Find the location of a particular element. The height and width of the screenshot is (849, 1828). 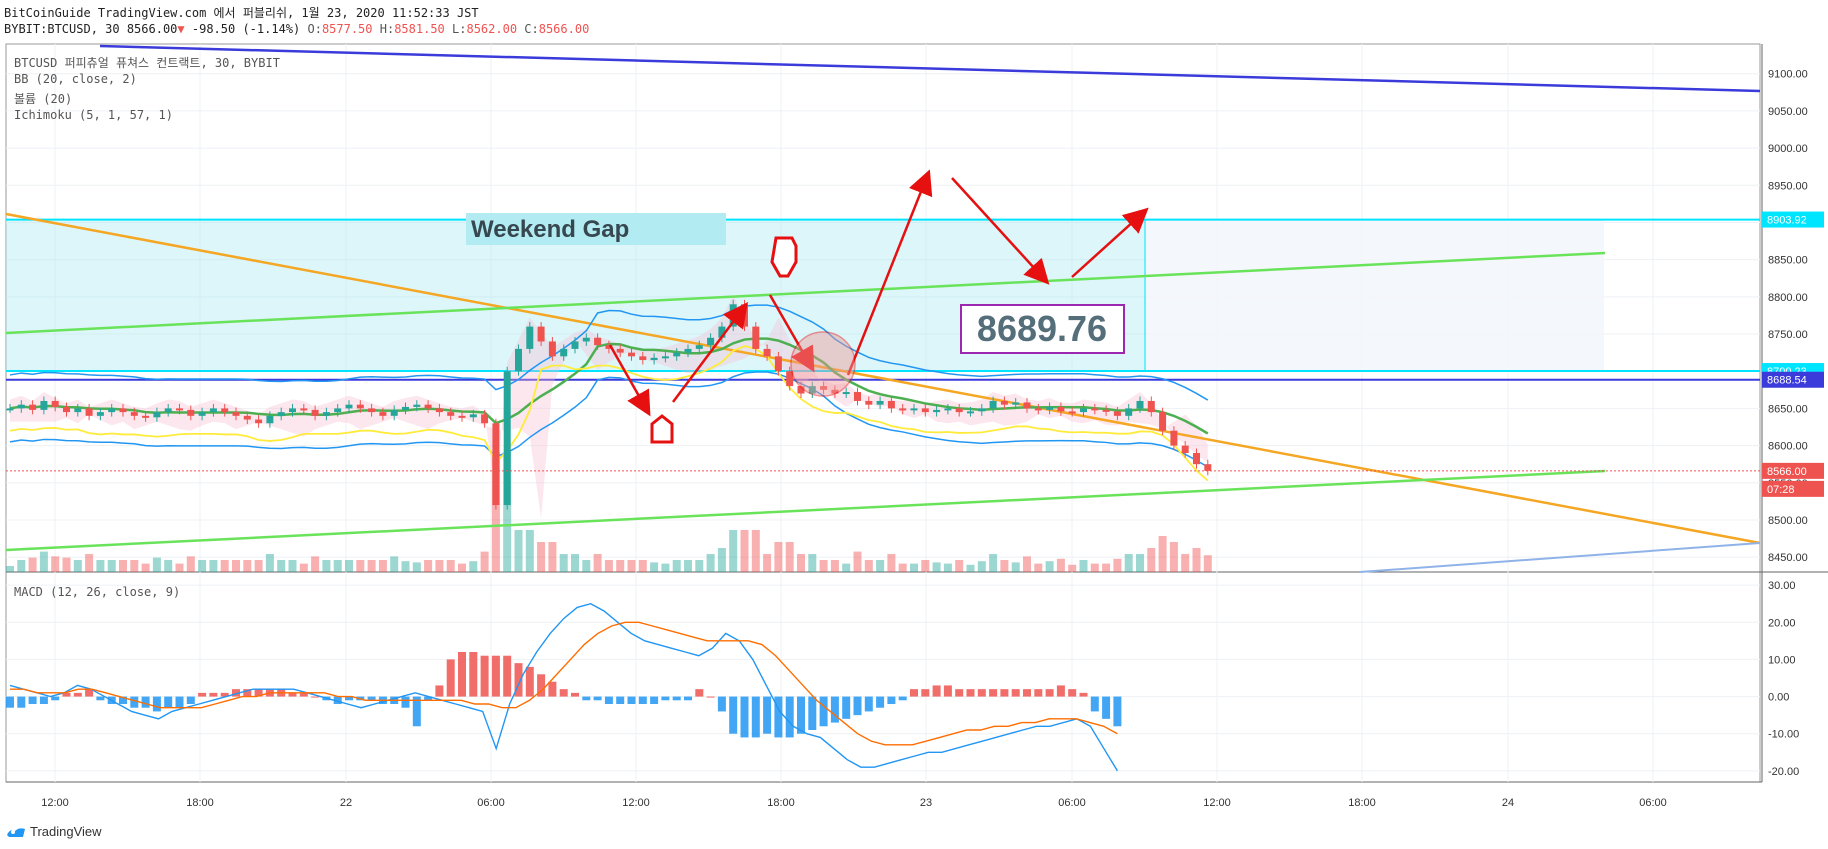

price-change: -98.50 (-1.14%) is located at coordinates (246, 29).